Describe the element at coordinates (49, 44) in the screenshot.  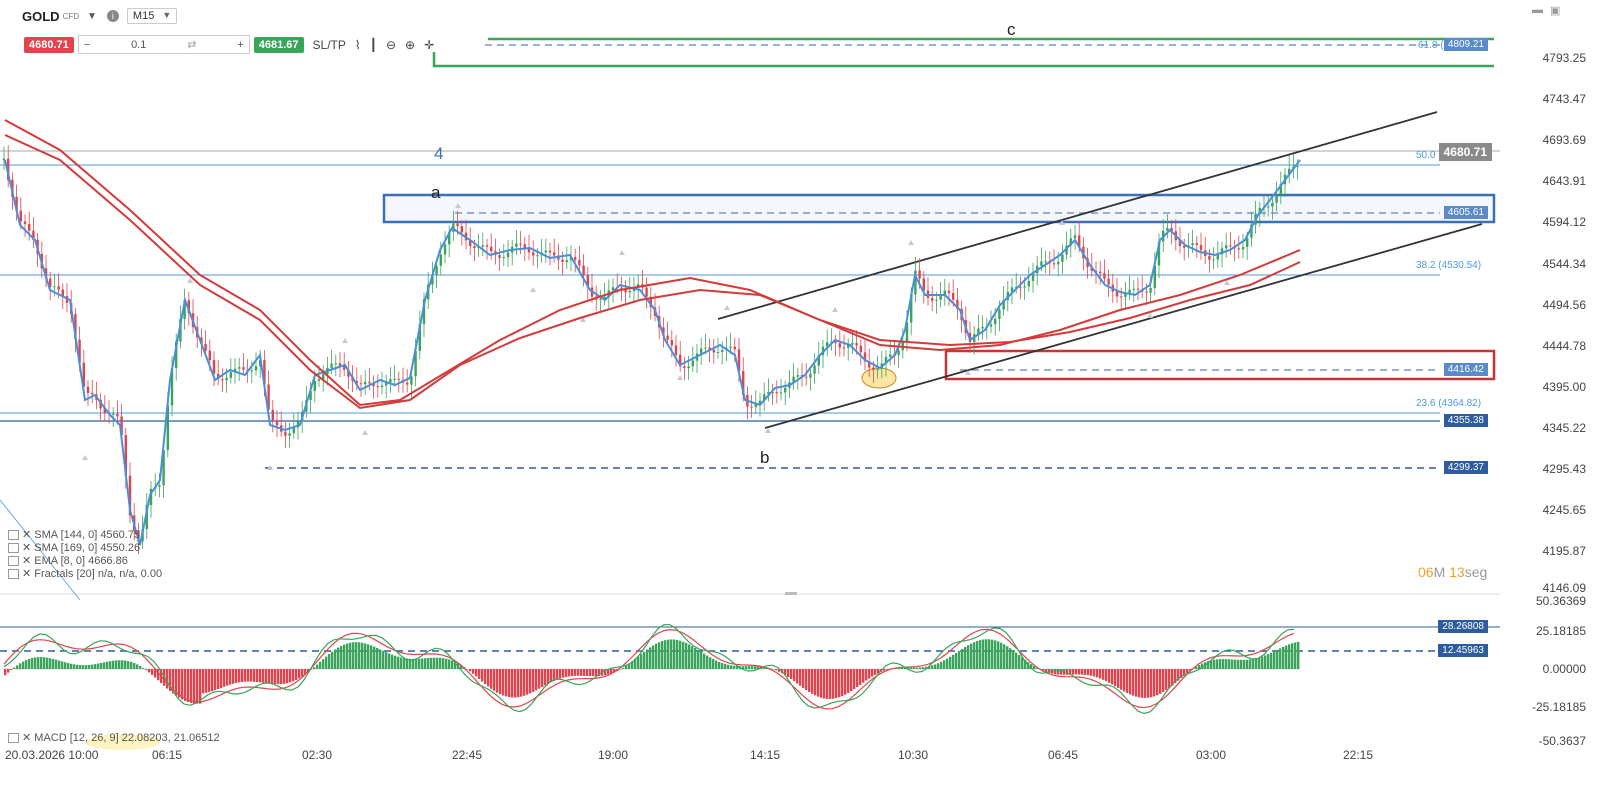
I see `sell-button: 4680.71` at that location.